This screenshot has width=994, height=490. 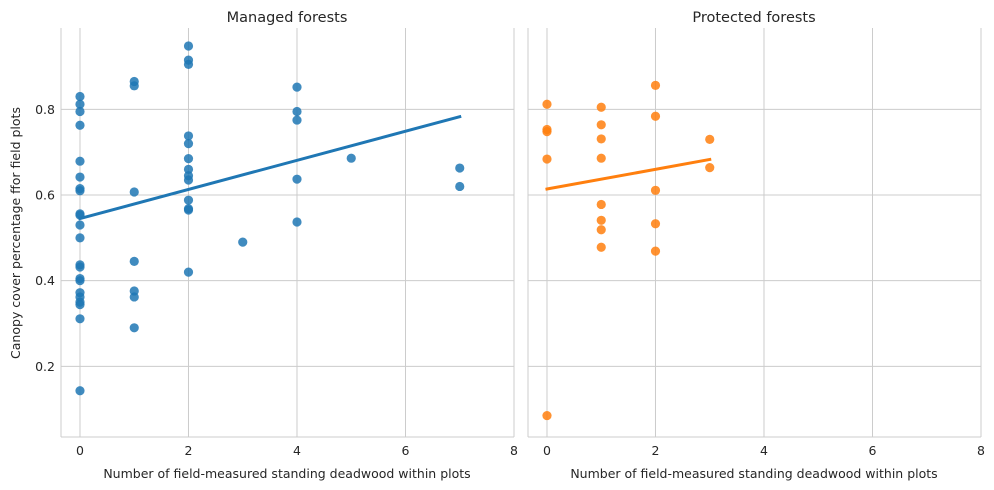 I want to click on scatter-points, so click(x=628, y=250).